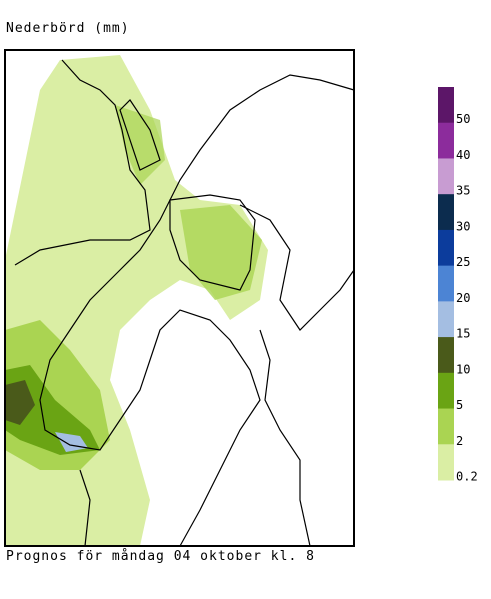 Image resolution: width=491 pixels, height=599 pixels. Describe the element at coordinates (463, 191) in the screenshot. I see `legend-label: 35` at that location.